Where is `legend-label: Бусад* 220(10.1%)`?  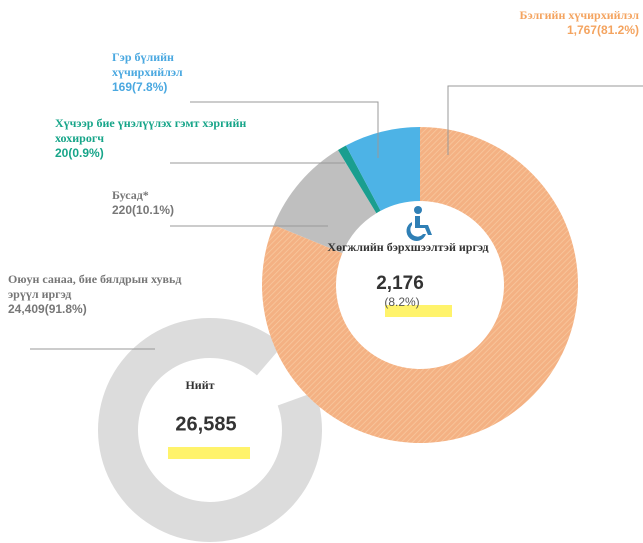
legend-label: Бусад* 220(10.1%) is located at coordinates (162, 203).